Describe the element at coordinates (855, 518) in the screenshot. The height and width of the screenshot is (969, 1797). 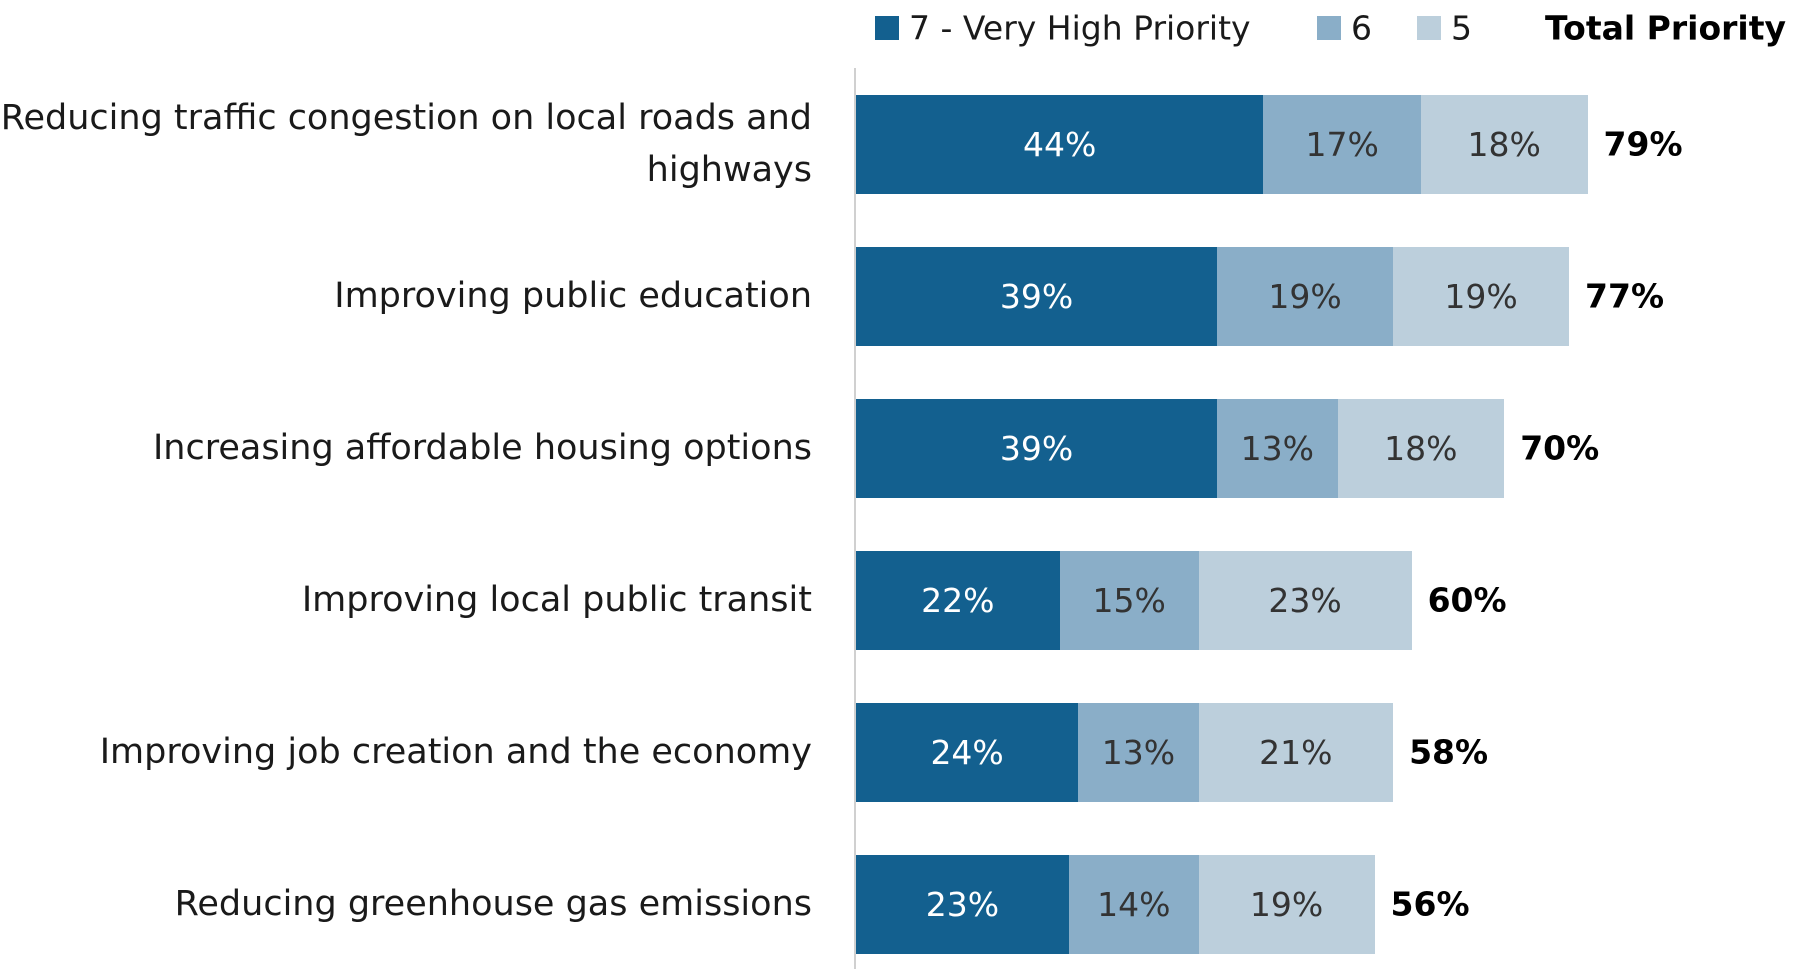
I see `axis-line` at that location.